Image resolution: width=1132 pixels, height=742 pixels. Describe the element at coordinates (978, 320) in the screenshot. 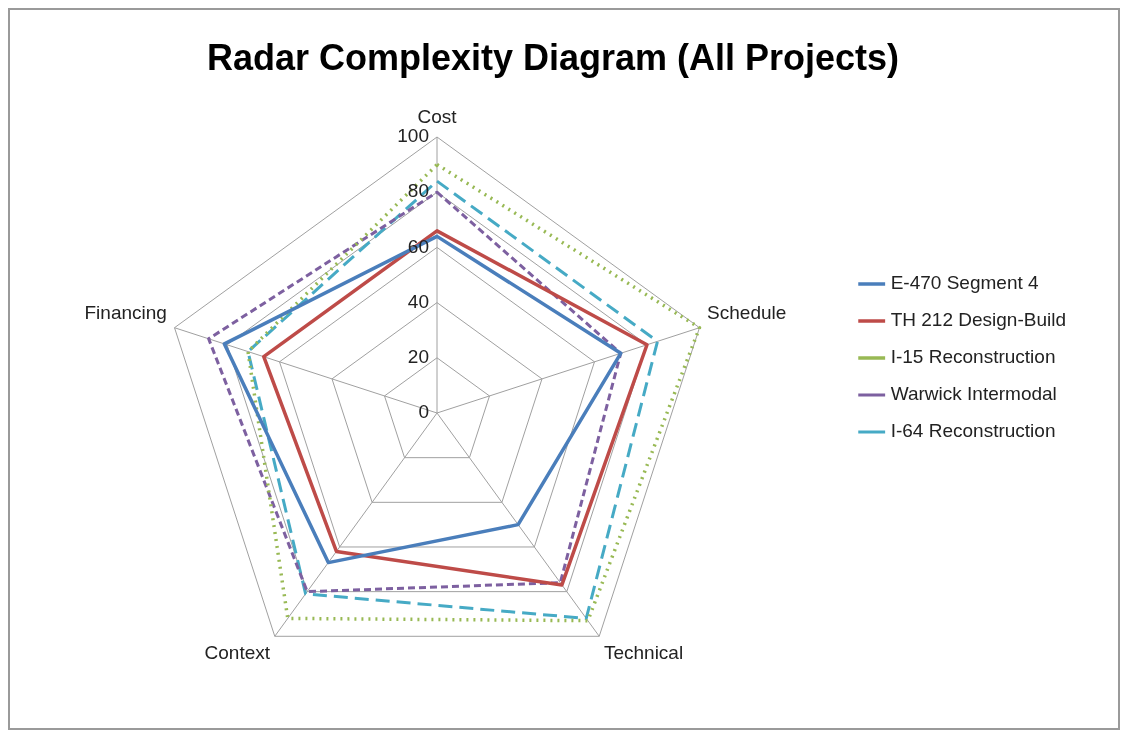

I see `legend-label: TH 212 Design-Build` at that location.